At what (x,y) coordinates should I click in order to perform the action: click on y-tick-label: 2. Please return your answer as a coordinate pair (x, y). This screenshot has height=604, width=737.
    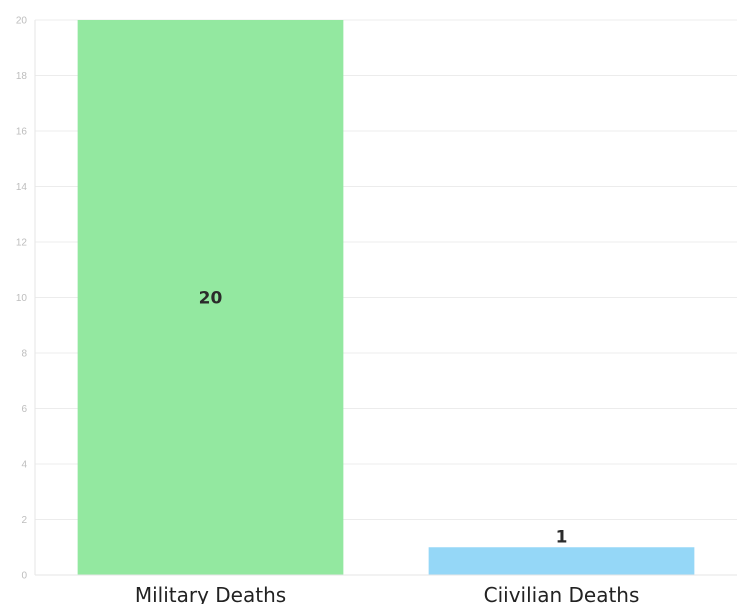
    Looking at the image, I should click on (24, 520).